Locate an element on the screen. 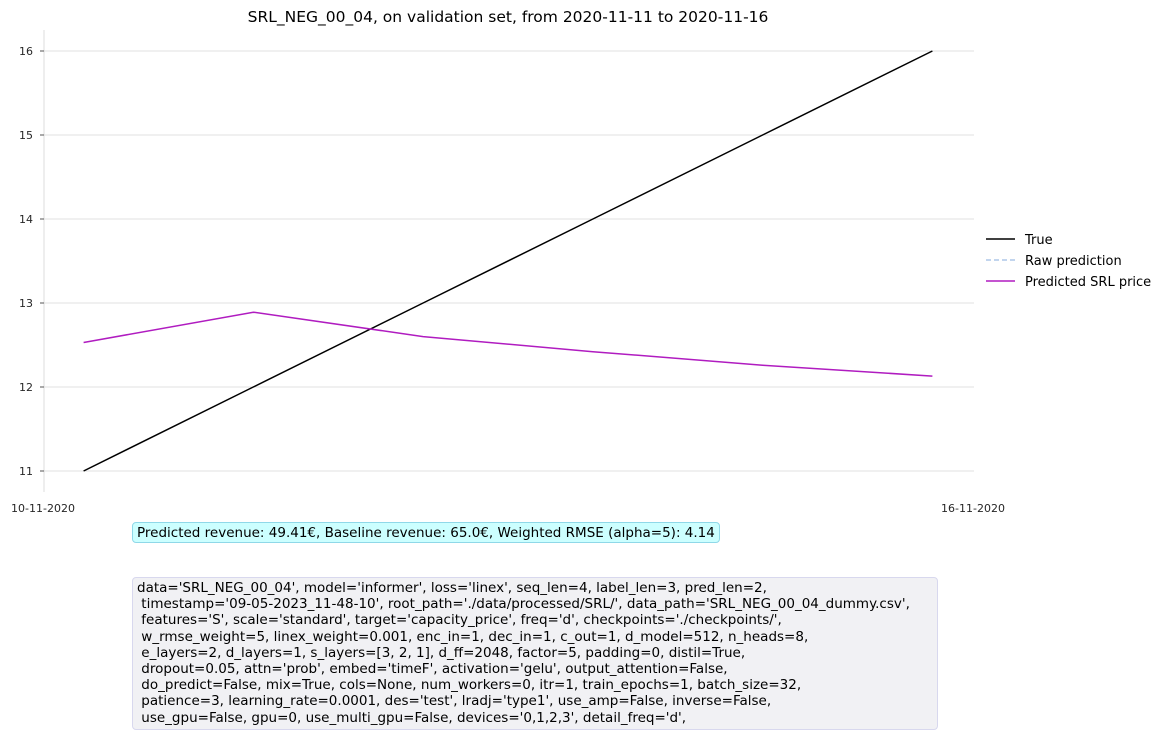 Image resolution: width=1175 pixels, height=736 pixels. y-tick-label: 15 is located at coordinates (26, 135).